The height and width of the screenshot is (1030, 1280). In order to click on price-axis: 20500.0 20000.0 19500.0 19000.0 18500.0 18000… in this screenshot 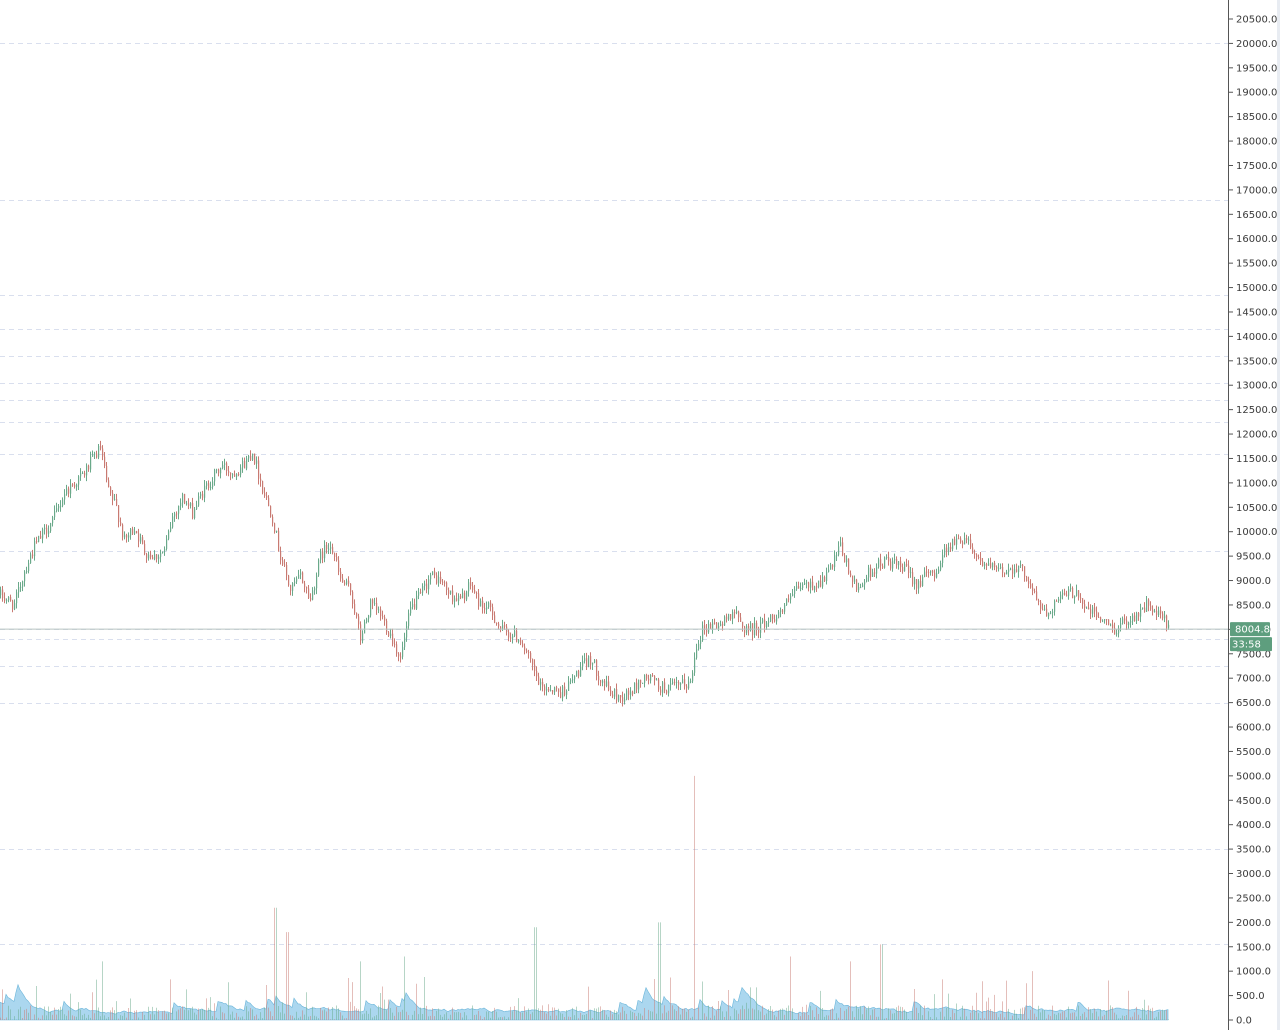, I will do `click(1252, 515)`.